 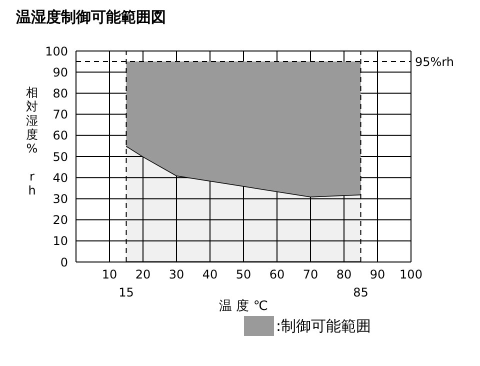 I want to click on x-tick-label: 60, so click(x=277, y=275).